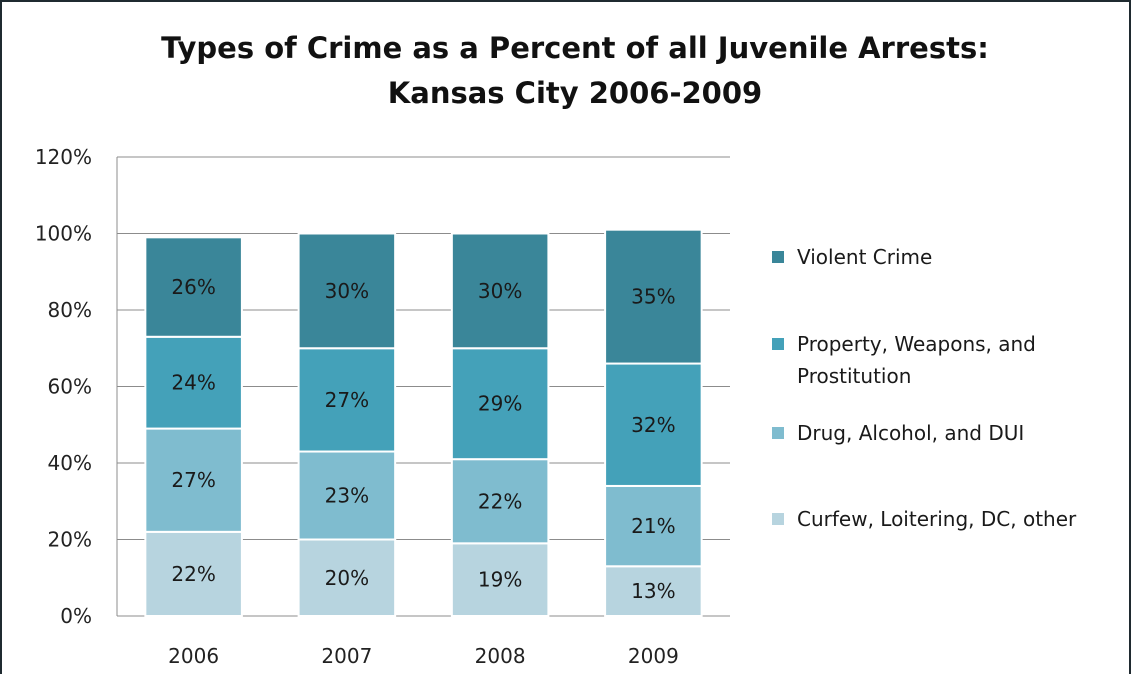 The image size is (1135, 674). What do you see at coordinates (500, 656) in the screenshot?
I see `x-tick-label: 2008` at bounding box center [500, 656].